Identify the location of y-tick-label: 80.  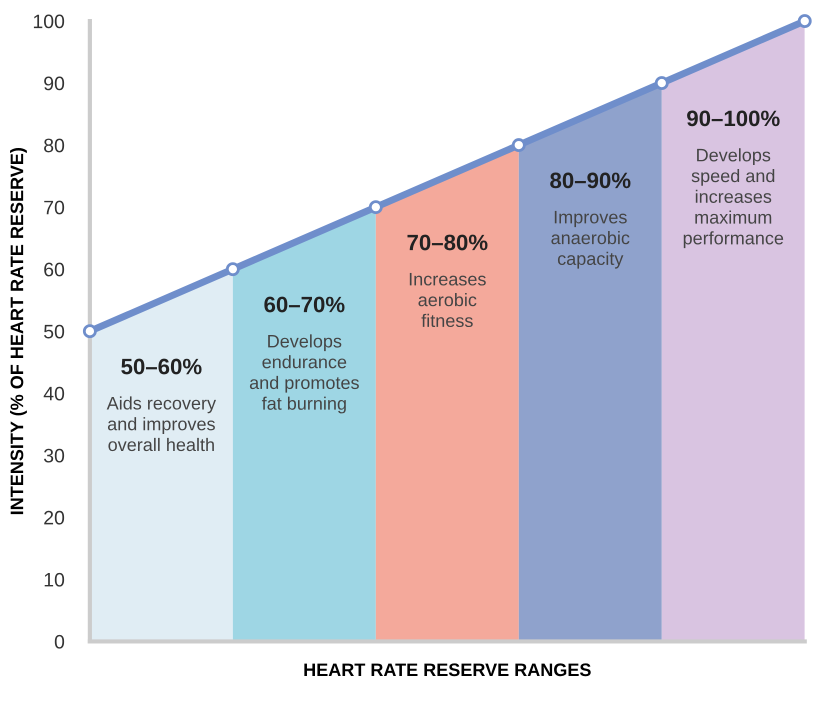
(54, 145).